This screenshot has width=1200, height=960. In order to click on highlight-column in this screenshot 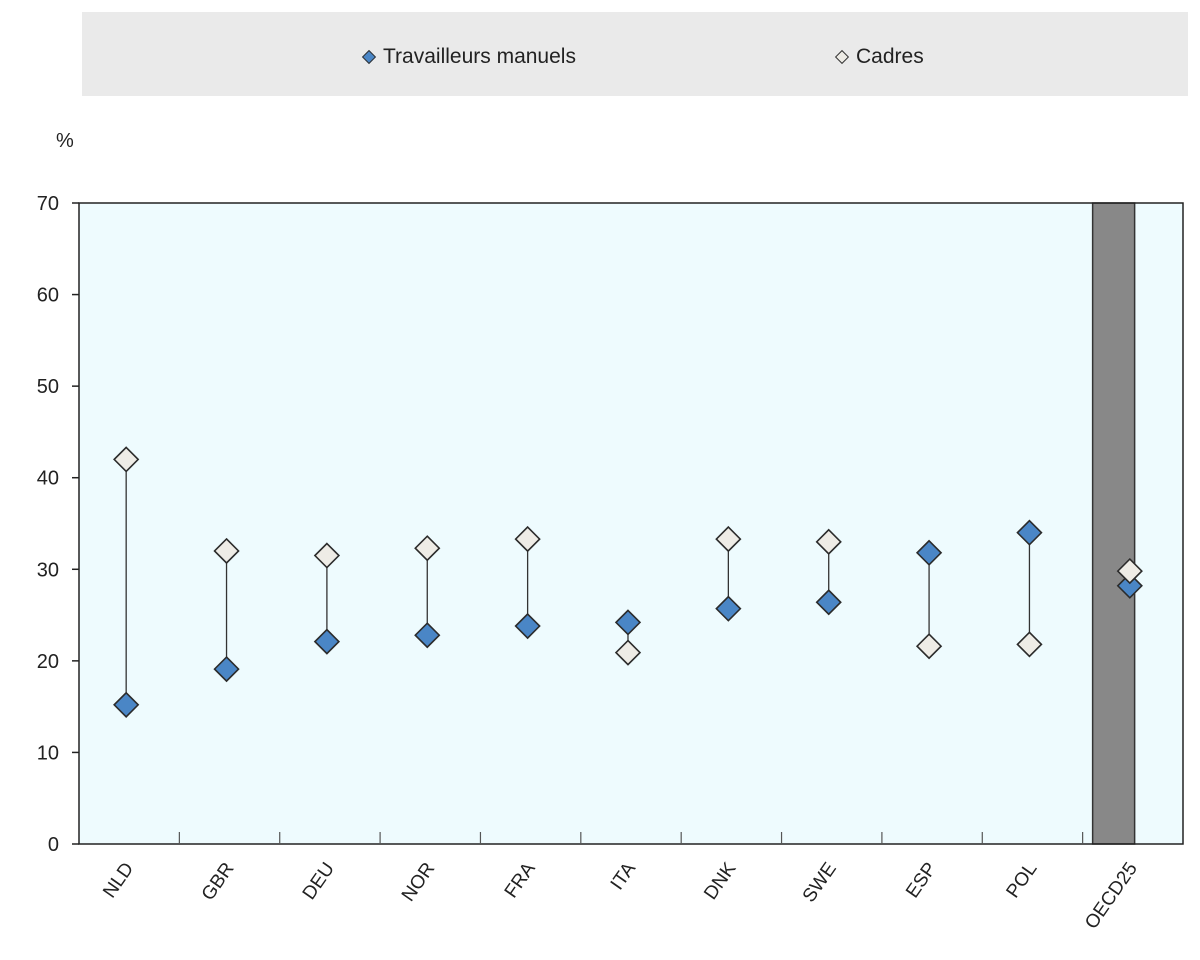, I will do `click(1113, 523)`.